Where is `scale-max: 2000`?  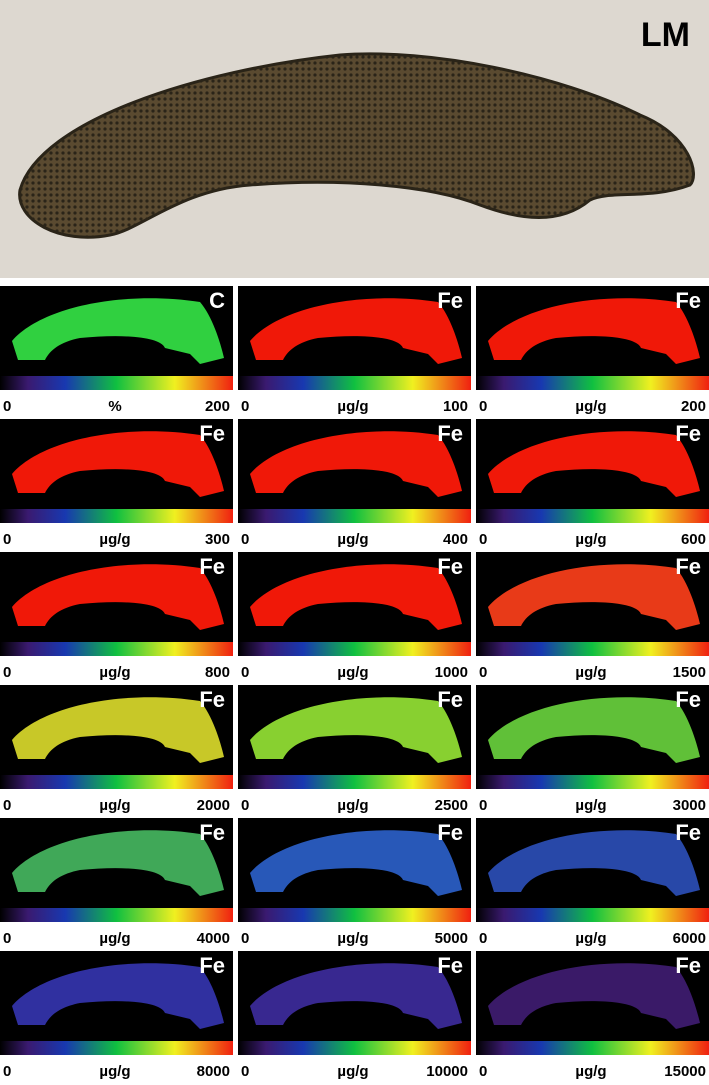 scale-max: 2000 is located at coordinates (213, 805).